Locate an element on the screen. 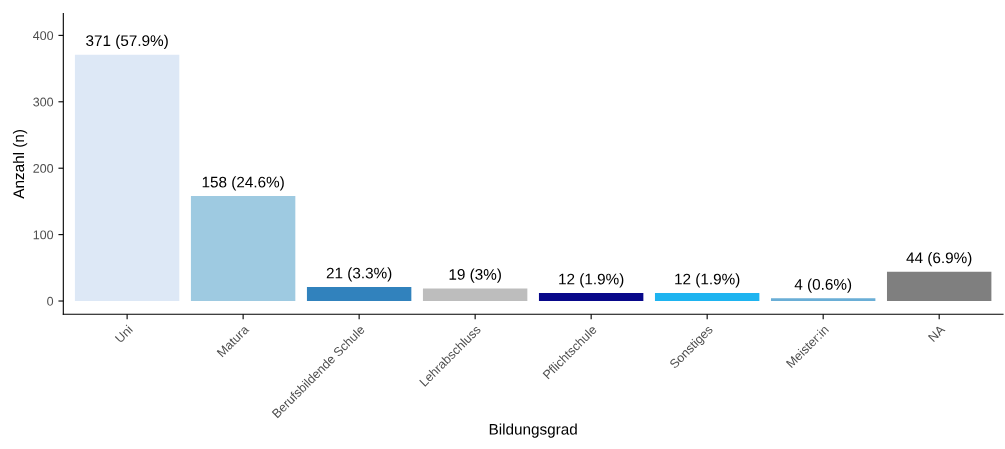 The height and width of the screenshot is (449, 1005). data-label: 44 (6.9%) is located at coordinates (939, 259).